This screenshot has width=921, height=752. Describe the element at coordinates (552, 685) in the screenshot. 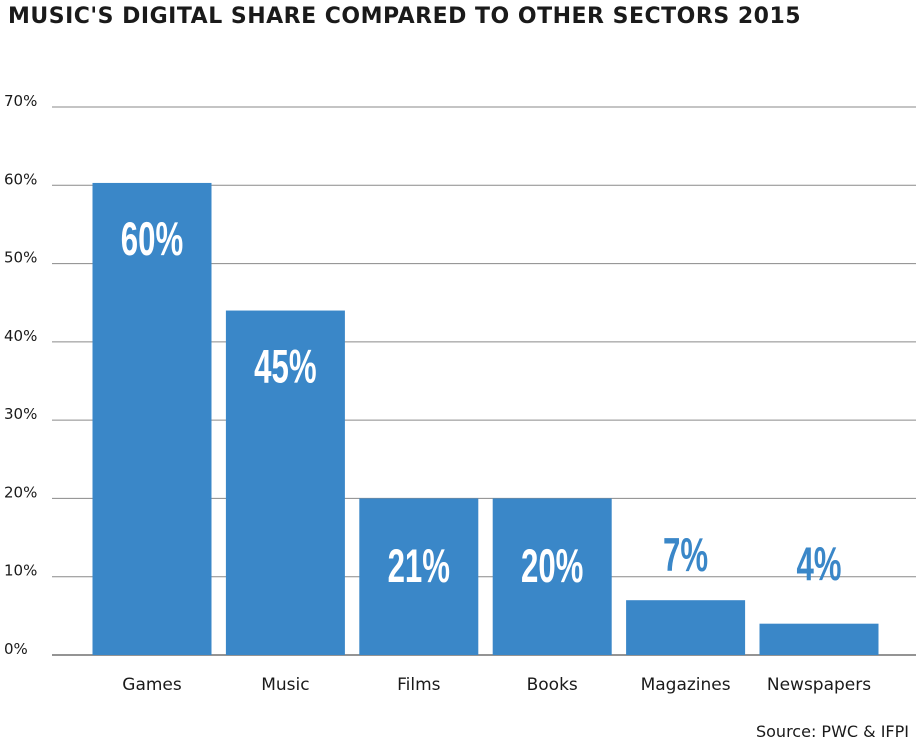

I see `x-tick-label: Books` at that location.